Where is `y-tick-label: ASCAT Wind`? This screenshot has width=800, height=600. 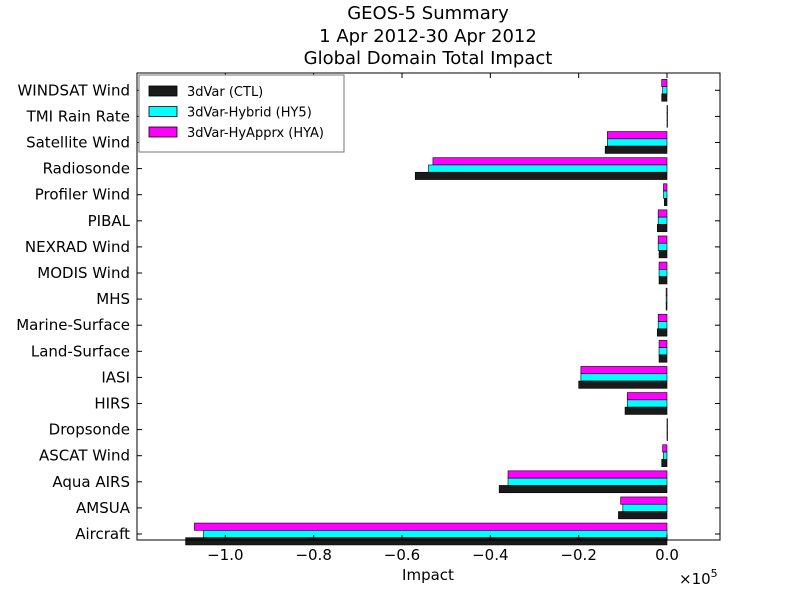
y-tick-label: ASCAT Wind is located at coordinates (84, 456).